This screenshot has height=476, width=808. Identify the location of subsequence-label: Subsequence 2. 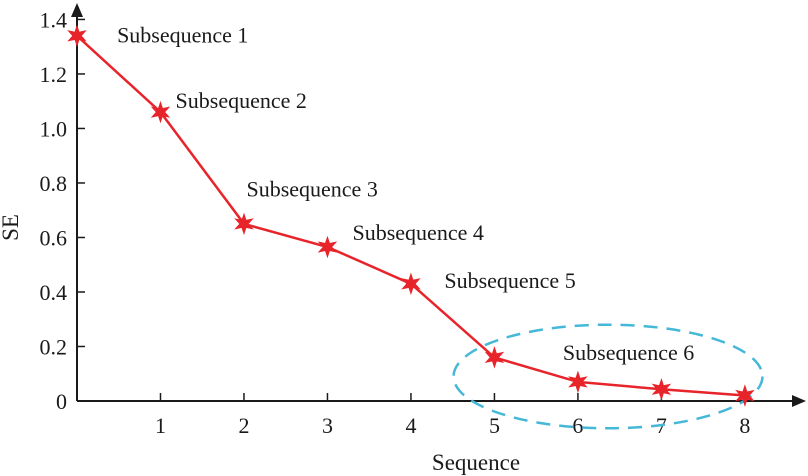
(241, 100).